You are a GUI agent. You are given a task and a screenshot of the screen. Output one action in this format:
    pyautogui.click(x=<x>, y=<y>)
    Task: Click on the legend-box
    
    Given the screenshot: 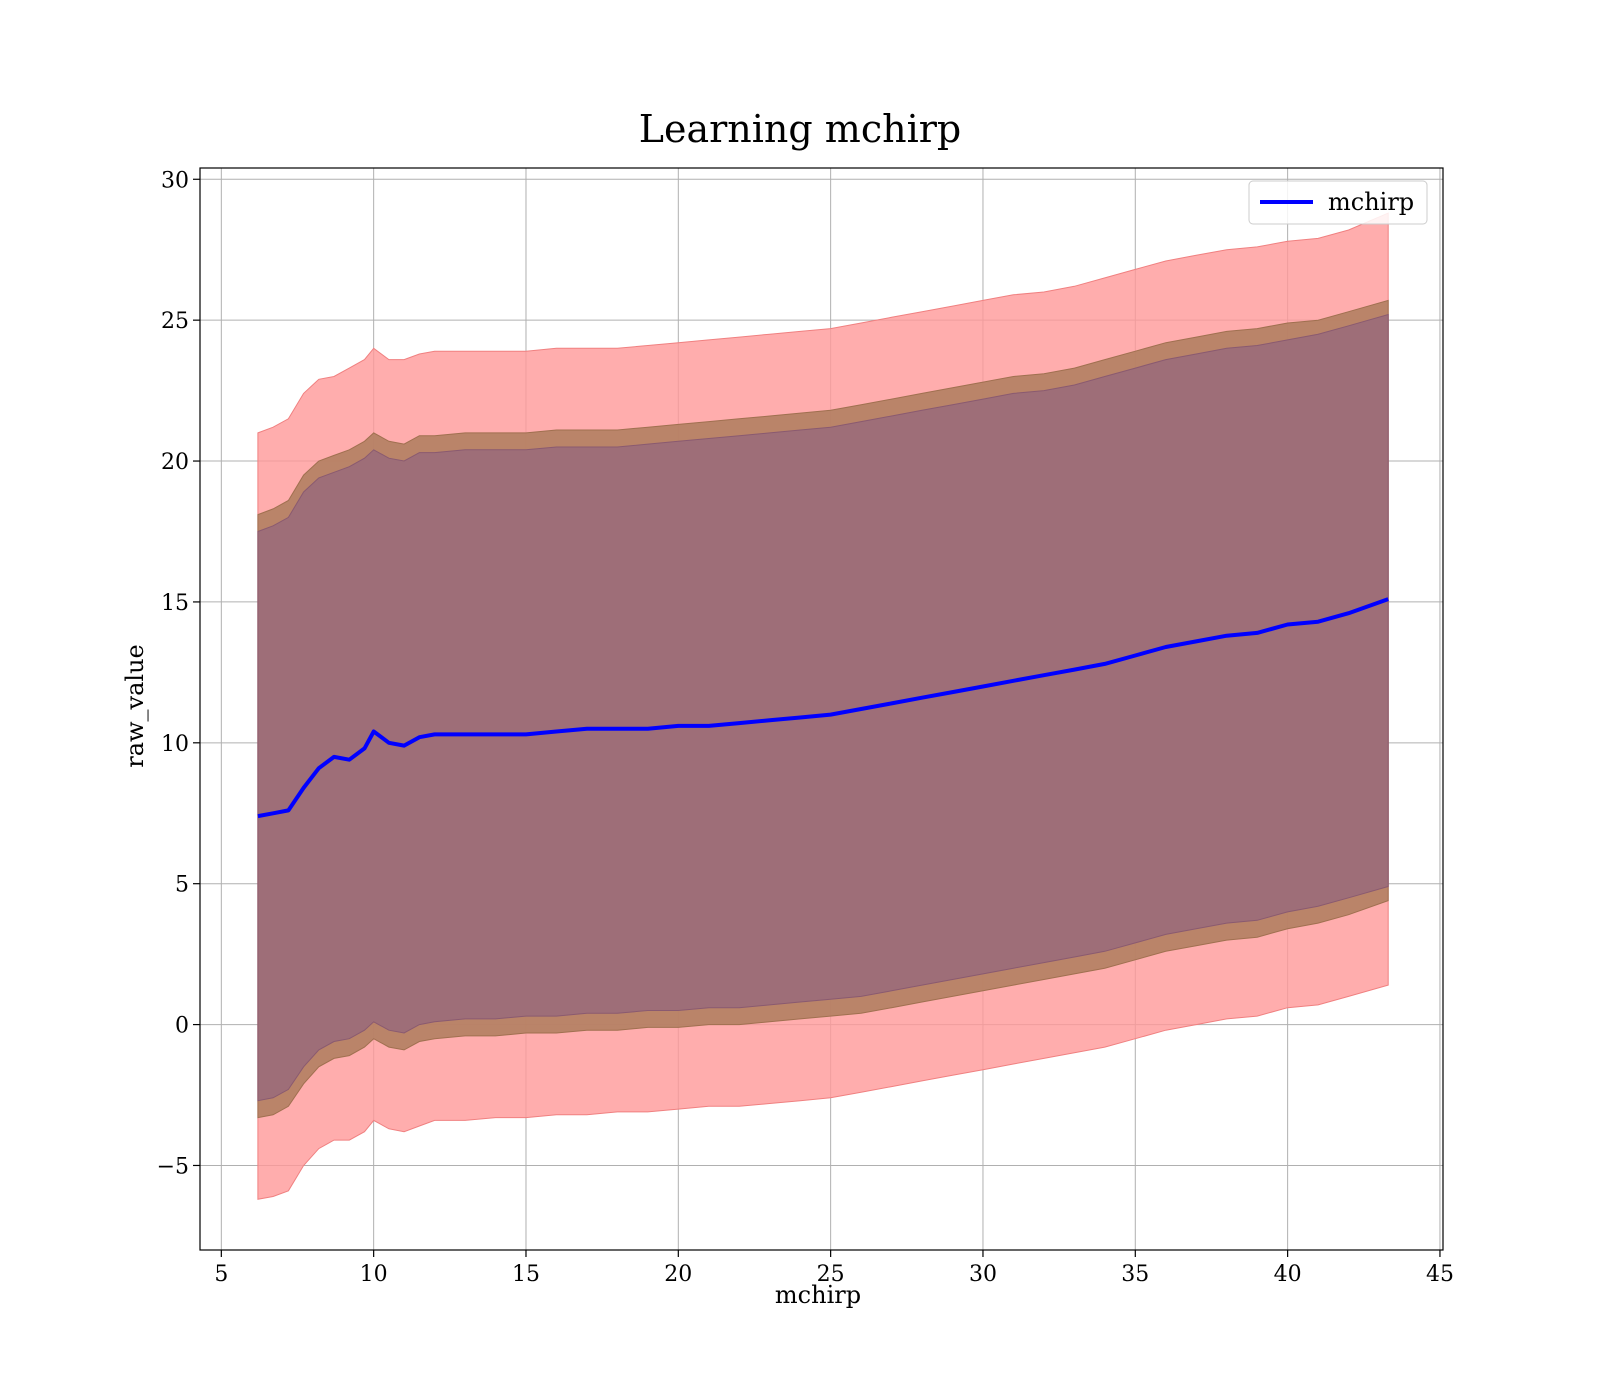 What is the action you would take?
    pyautogui.click(x=1338, y=202)
    